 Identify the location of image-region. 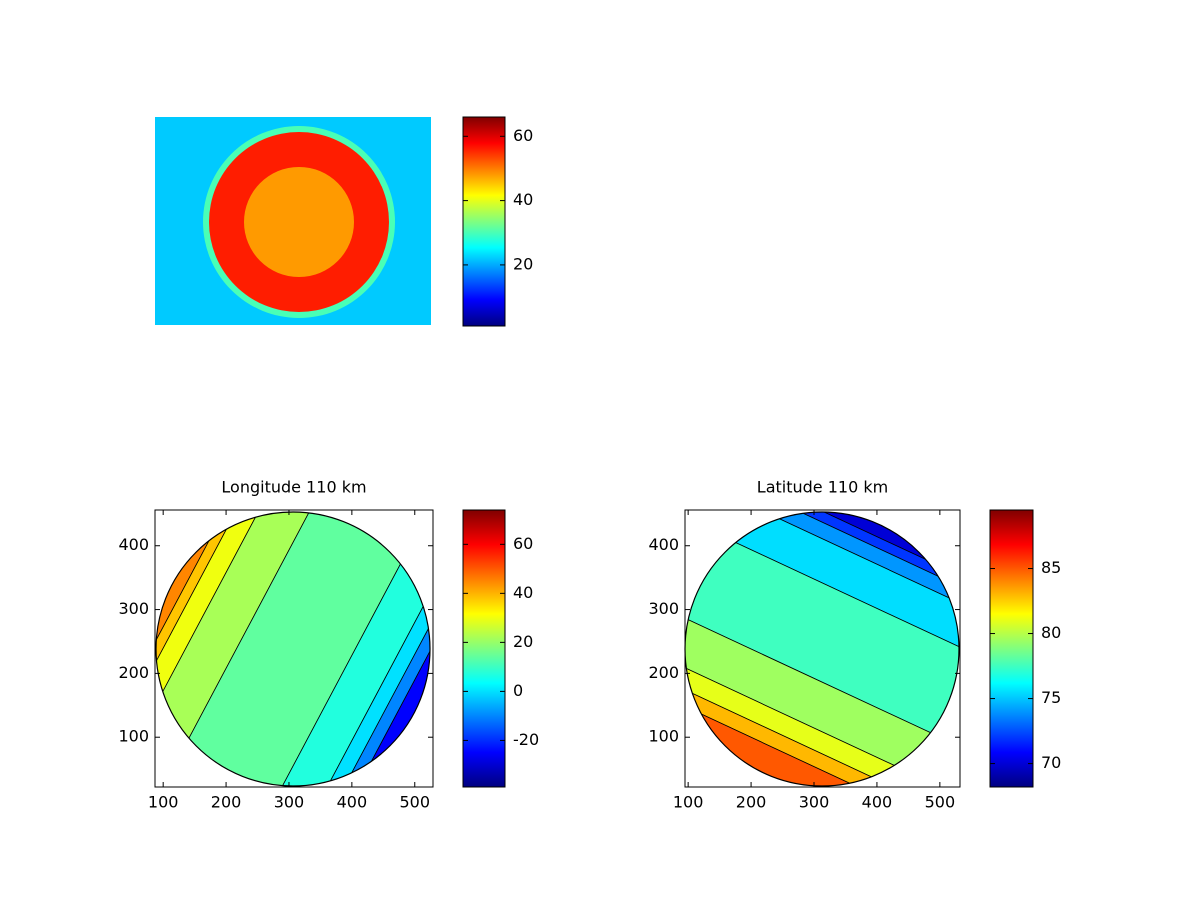
(299, 222).